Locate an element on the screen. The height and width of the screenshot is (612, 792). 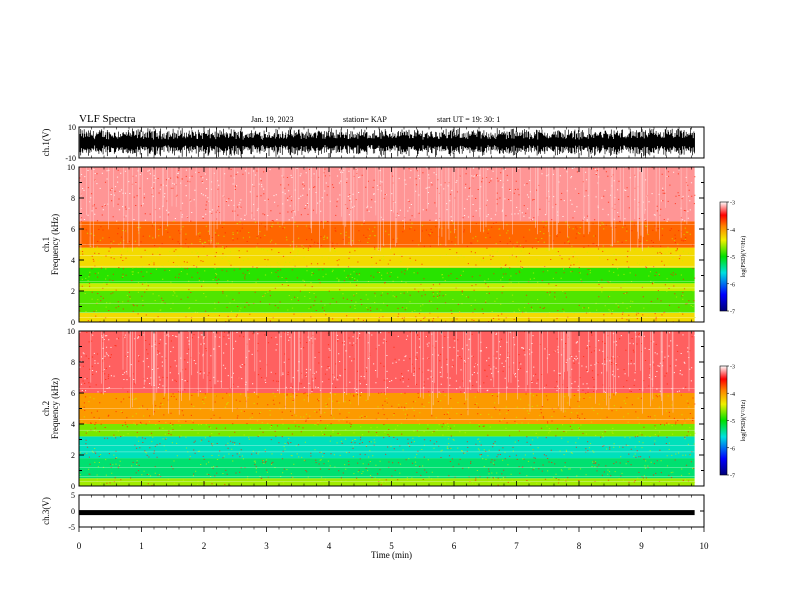
ch2-spec-ylabel-freq: Frequency (kHz) is located at coordinates (55, 408).